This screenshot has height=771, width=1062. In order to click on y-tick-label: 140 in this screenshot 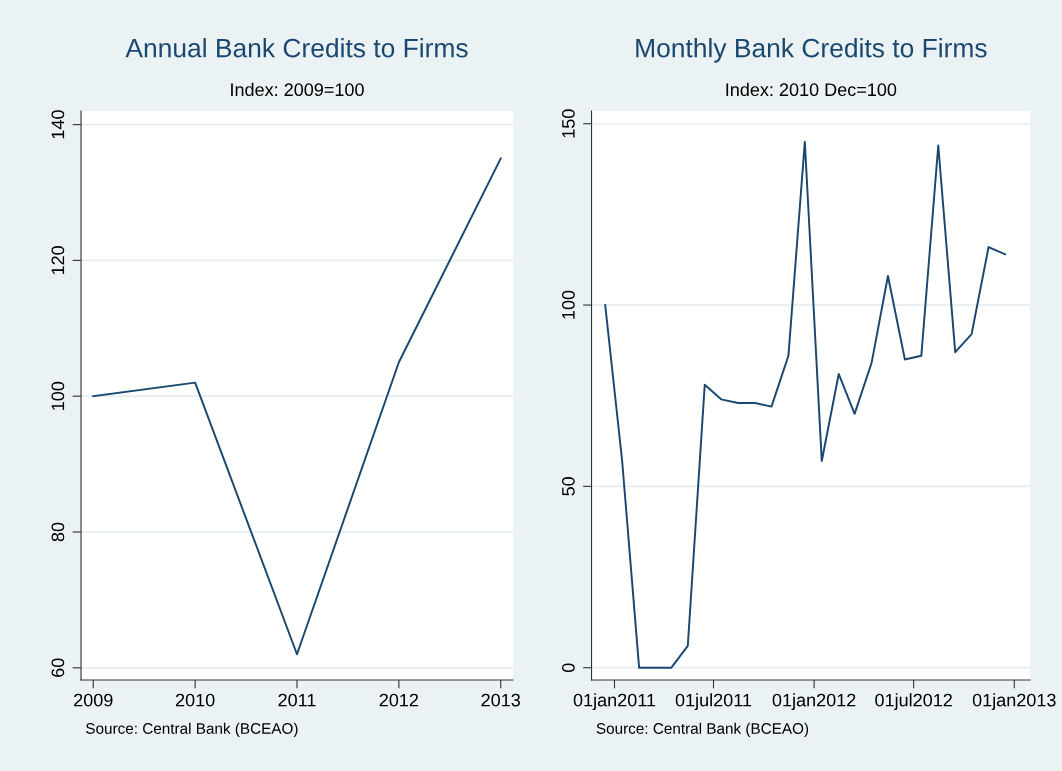, I will do `click(58, 124)`.